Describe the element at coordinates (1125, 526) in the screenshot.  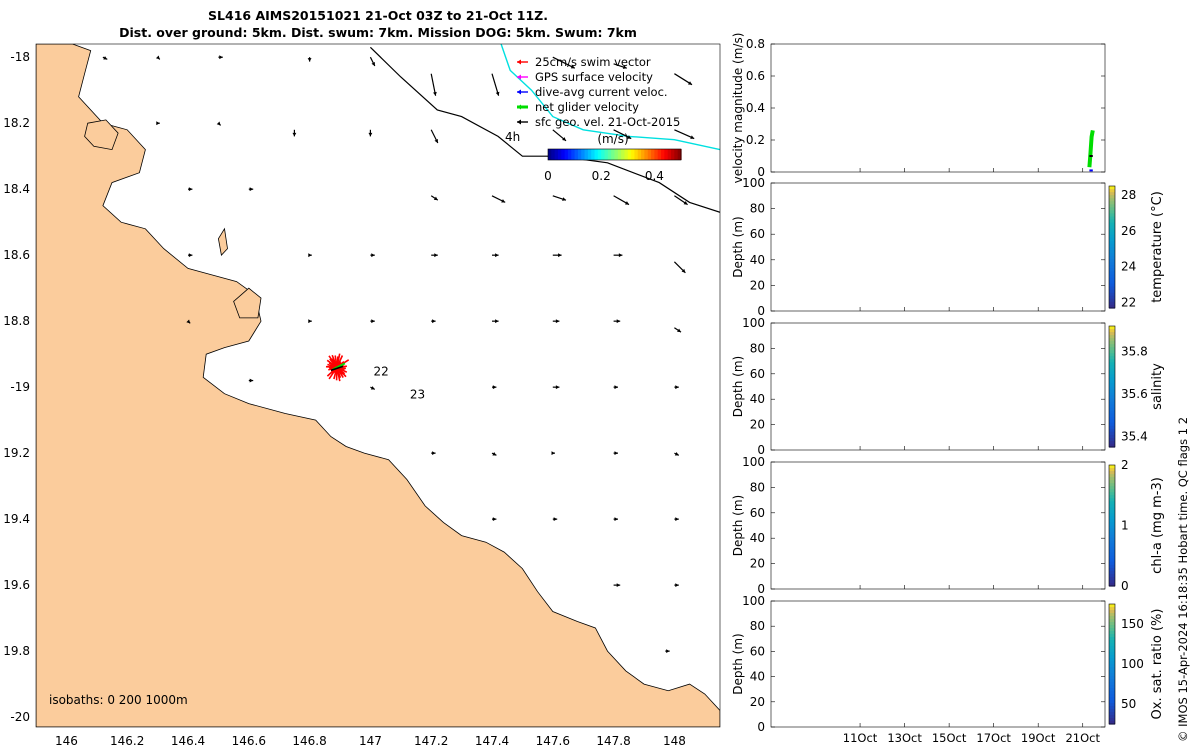
I see `colorbar-tick-label: 1` at that location.